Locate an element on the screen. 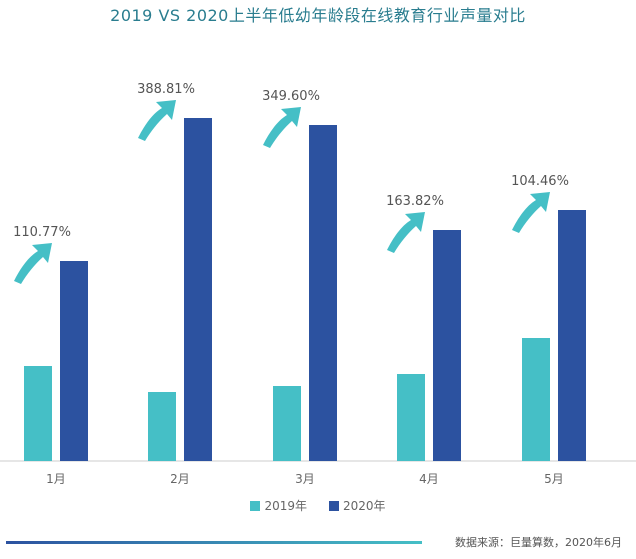 This screenshot has height=559, width=636. x-tick-label-3: 3月 is located at coordinates (305, 479).